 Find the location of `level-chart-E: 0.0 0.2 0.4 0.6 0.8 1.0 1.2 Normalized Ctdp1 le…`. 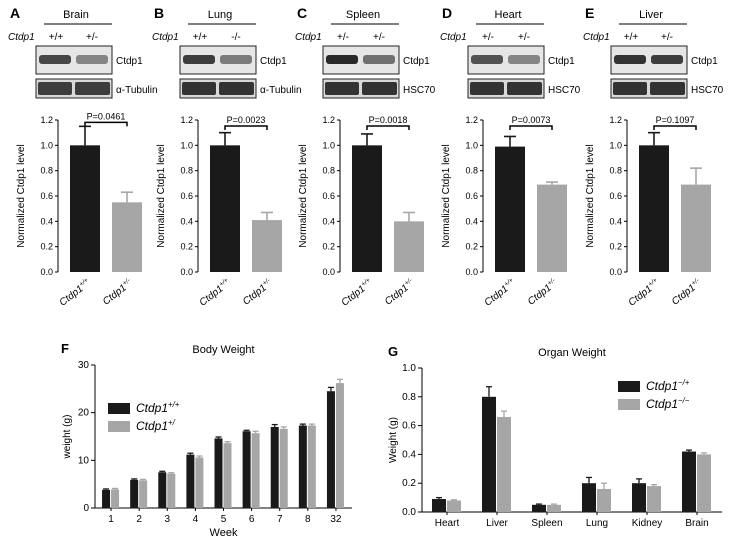

level-chart-E: 0.0 0.2 0.4 0.6 0.8 1.0 1.2 Normalized Ctdp1 le… is located at coordinates (648, 212).